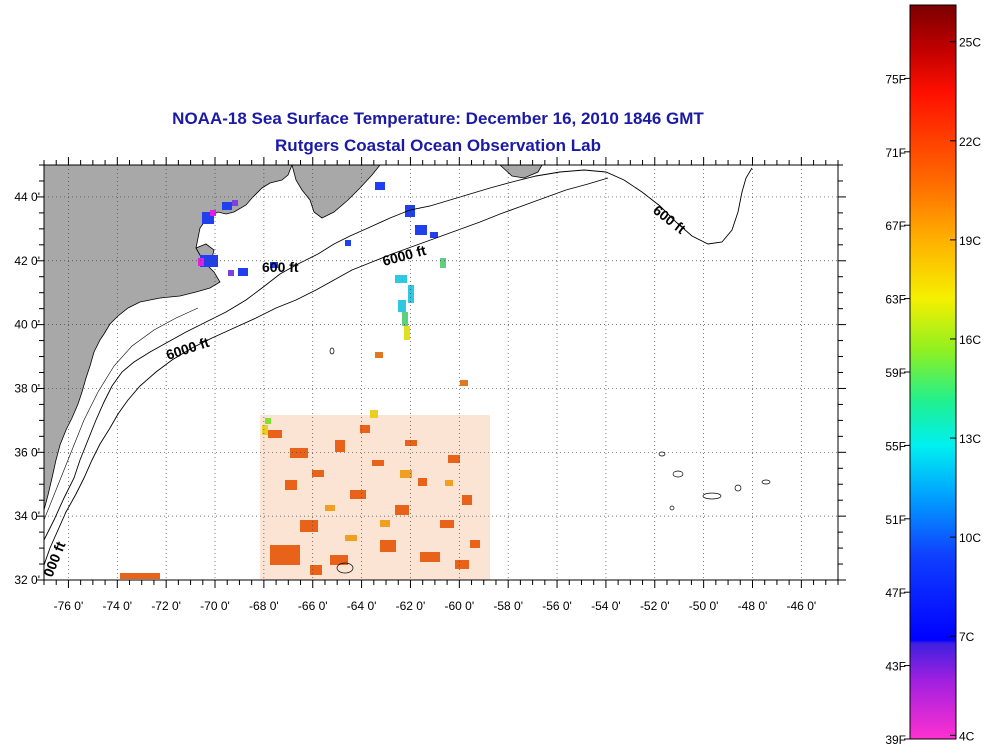 This screenshot has height=754, width=984. Describe the element at coordinates (970, 43) in the screenshot. I see `scale-c-label: 25C` at that location.